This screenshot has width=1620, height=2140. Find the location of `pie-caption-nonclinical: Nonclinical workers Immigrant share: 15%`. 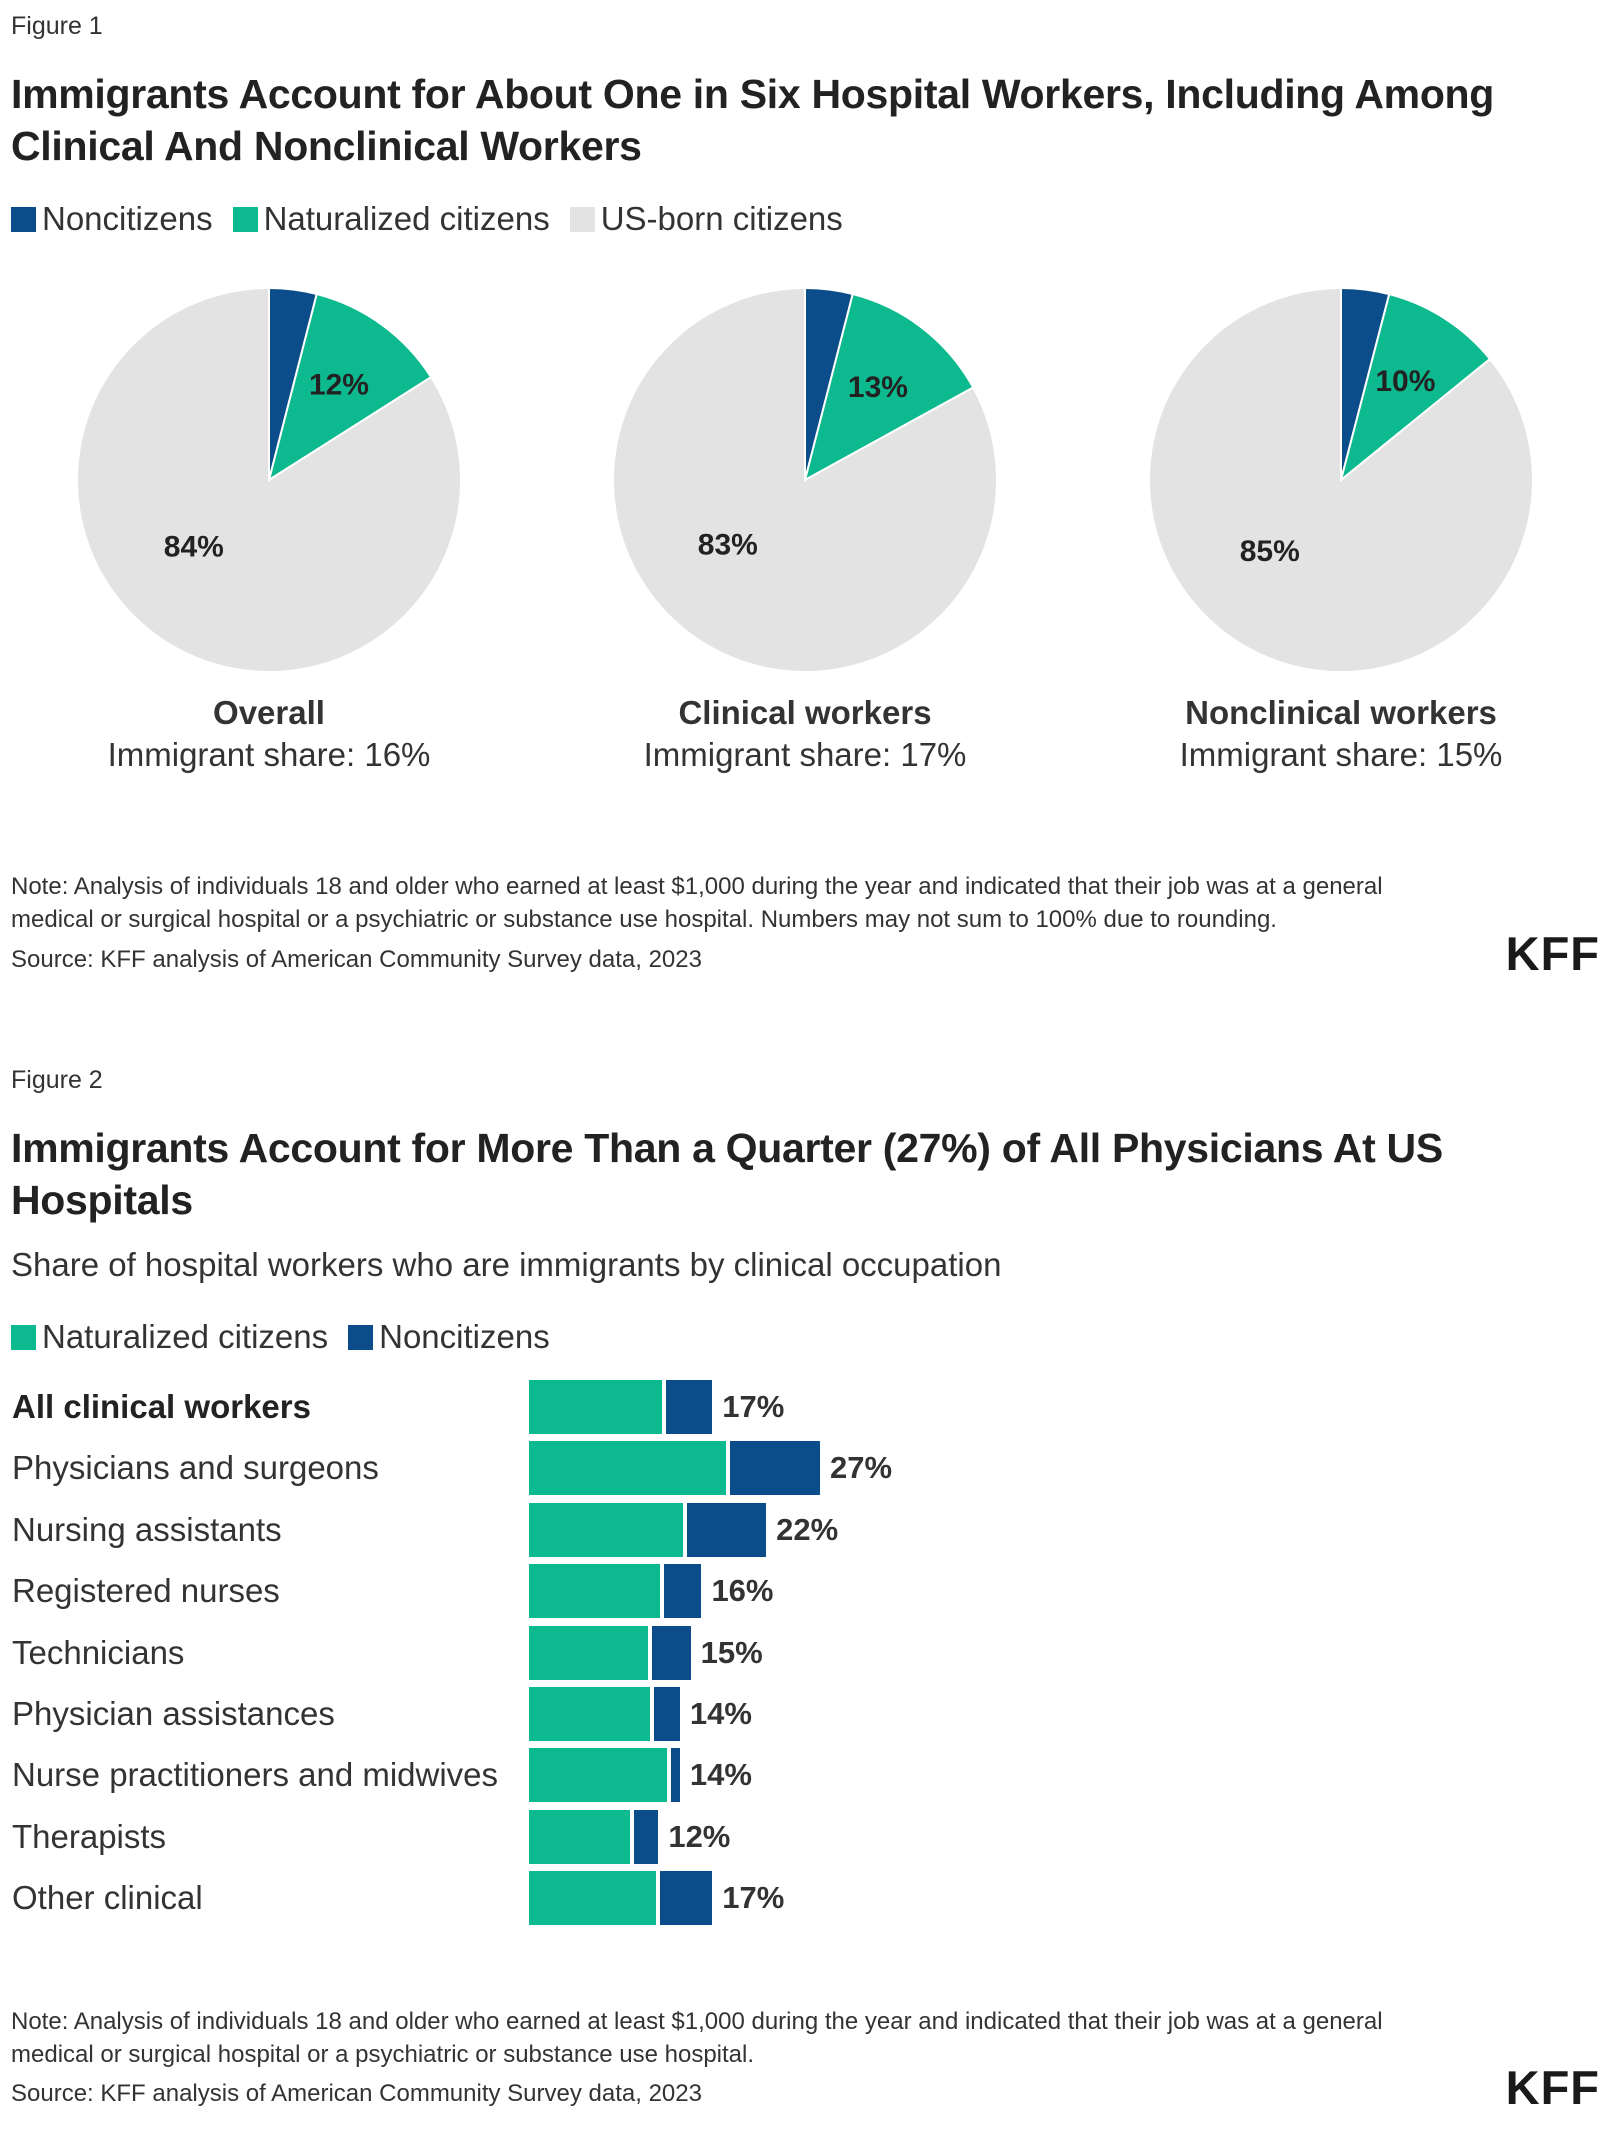

pie-caption-nonclinical: Nonclinical workers Immigrant share: 15% is located at coordinates (1341, 734).